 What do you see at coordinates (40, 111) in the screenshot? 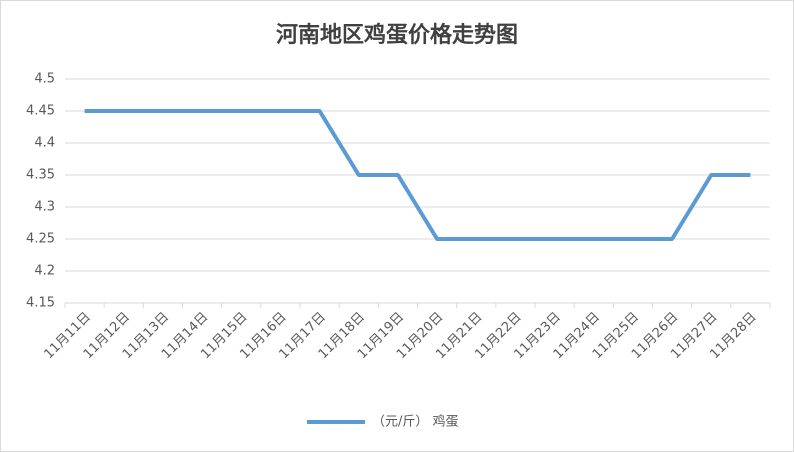
I see `y-tick-label: 4.45` at bounding box center [40, 111].